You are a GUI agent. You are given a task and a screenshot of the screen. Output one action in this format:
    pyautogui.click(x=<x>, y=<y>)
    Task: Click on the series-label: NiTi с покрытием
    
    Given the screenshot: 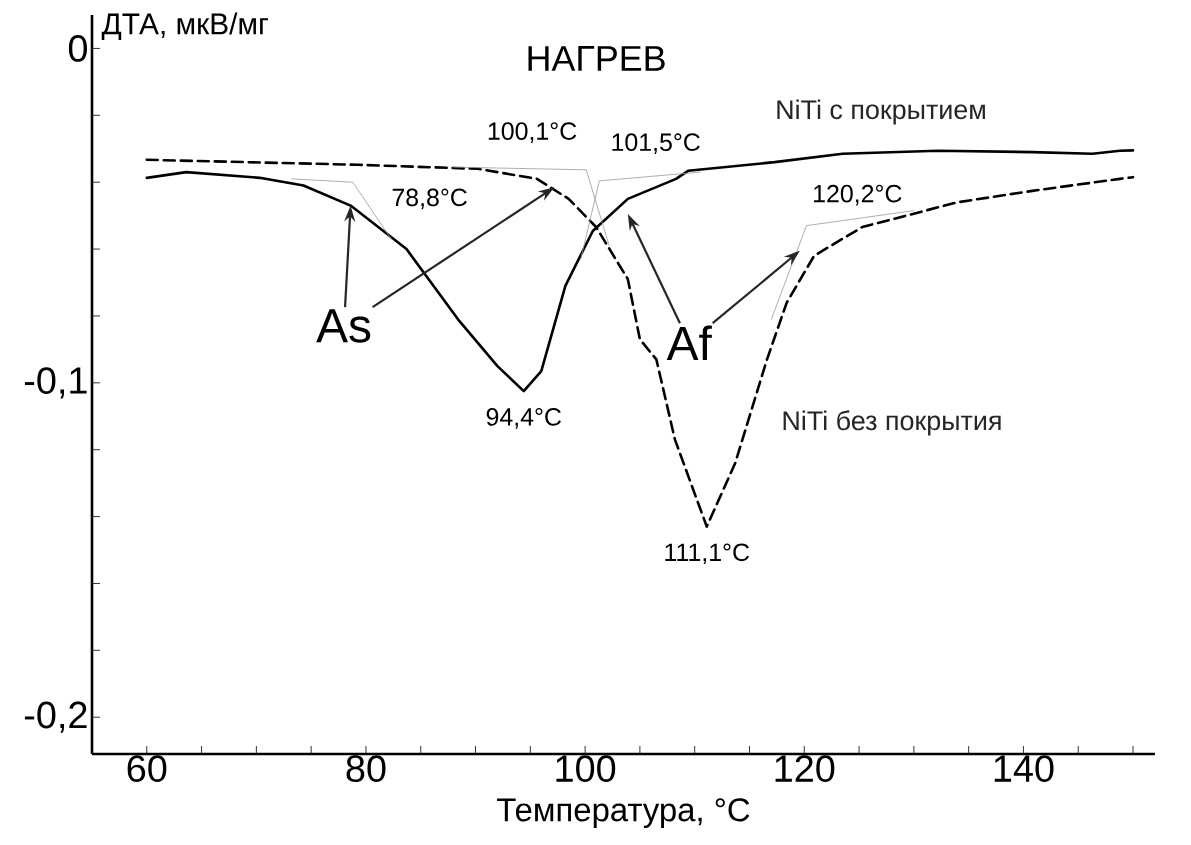 What is the action you would take?
    pyautogui.click(x=881, y=112)
    